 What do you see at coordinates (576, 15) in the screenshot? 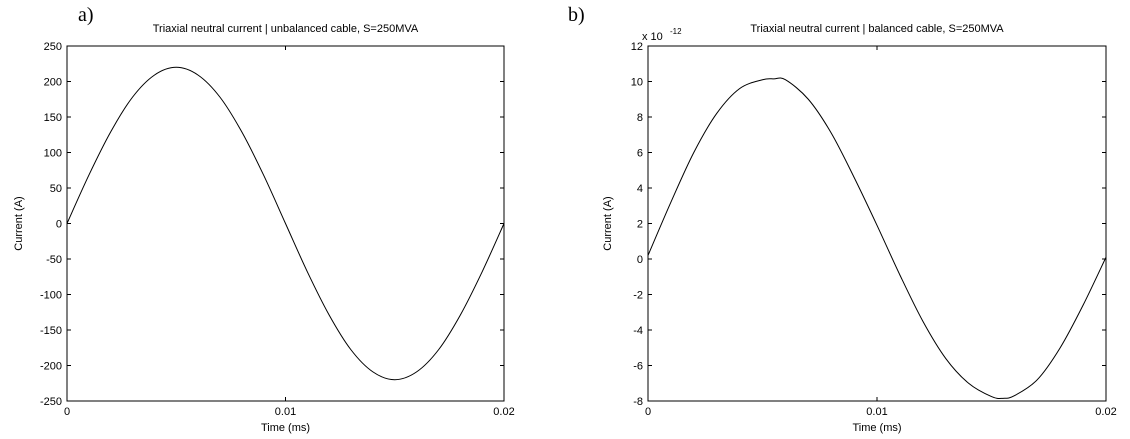
I see `panel-label-b: b)` at bounding box center [576, 15].